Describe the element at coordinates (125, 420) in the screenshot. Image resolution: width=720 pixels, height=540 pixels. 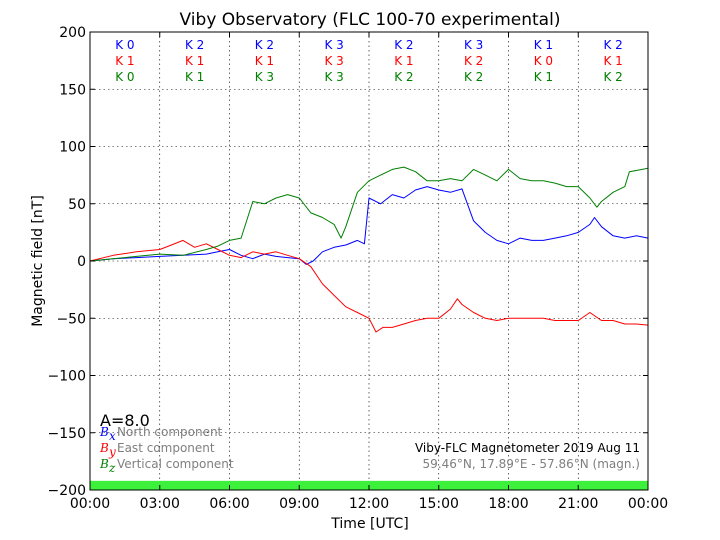
I see `a-index-label: A=8.0` at that location.